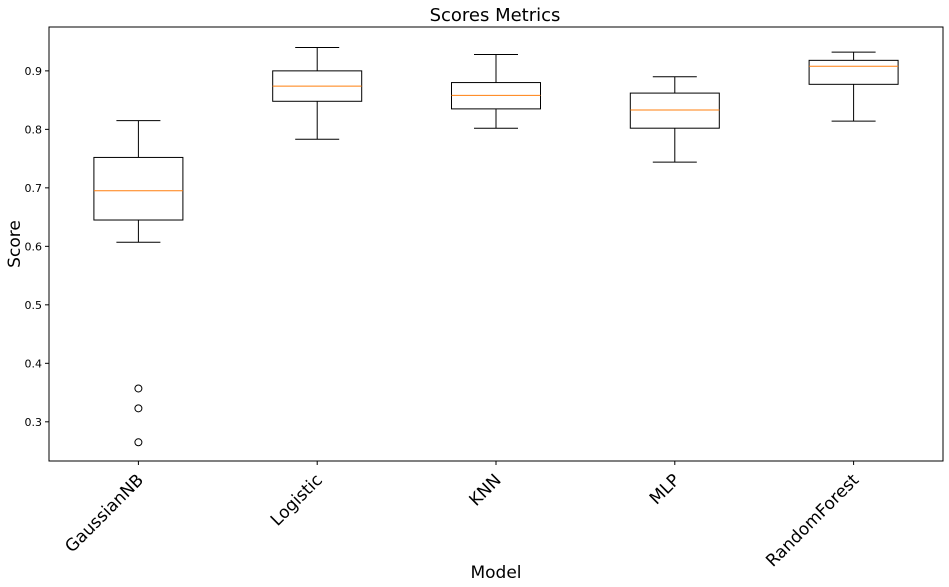 The height and width of the screenshot is (587, 949). Describe the element at coordinates (34, 363) in the screenshot. I see `y-tick-label: 0.4` at that location.